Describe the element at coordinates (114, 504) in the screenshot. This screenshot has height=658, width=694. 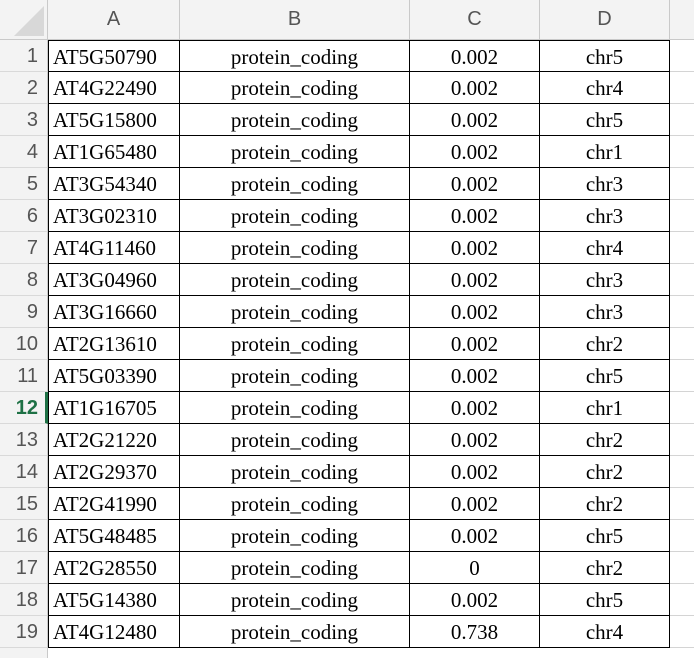
I see `cell-gene-id: AT2G41990` at that location.